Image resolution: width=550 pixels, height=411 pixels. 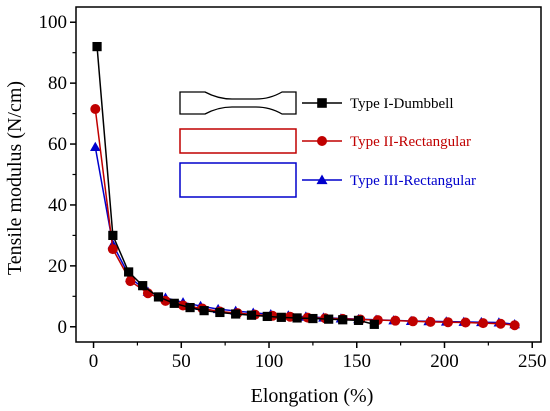 What do you see at coordinates (316, 103) in the screenshot?
I see `legend-entry-1: Type I-Dumbbell` at bounding box center [316, 103].